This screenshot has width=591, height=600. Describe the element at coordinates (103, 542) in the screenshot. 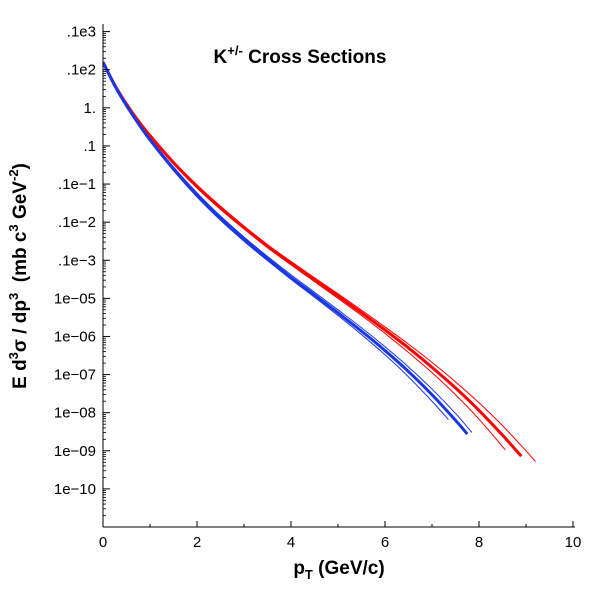

I see `x-tick-label: 0` at that location.